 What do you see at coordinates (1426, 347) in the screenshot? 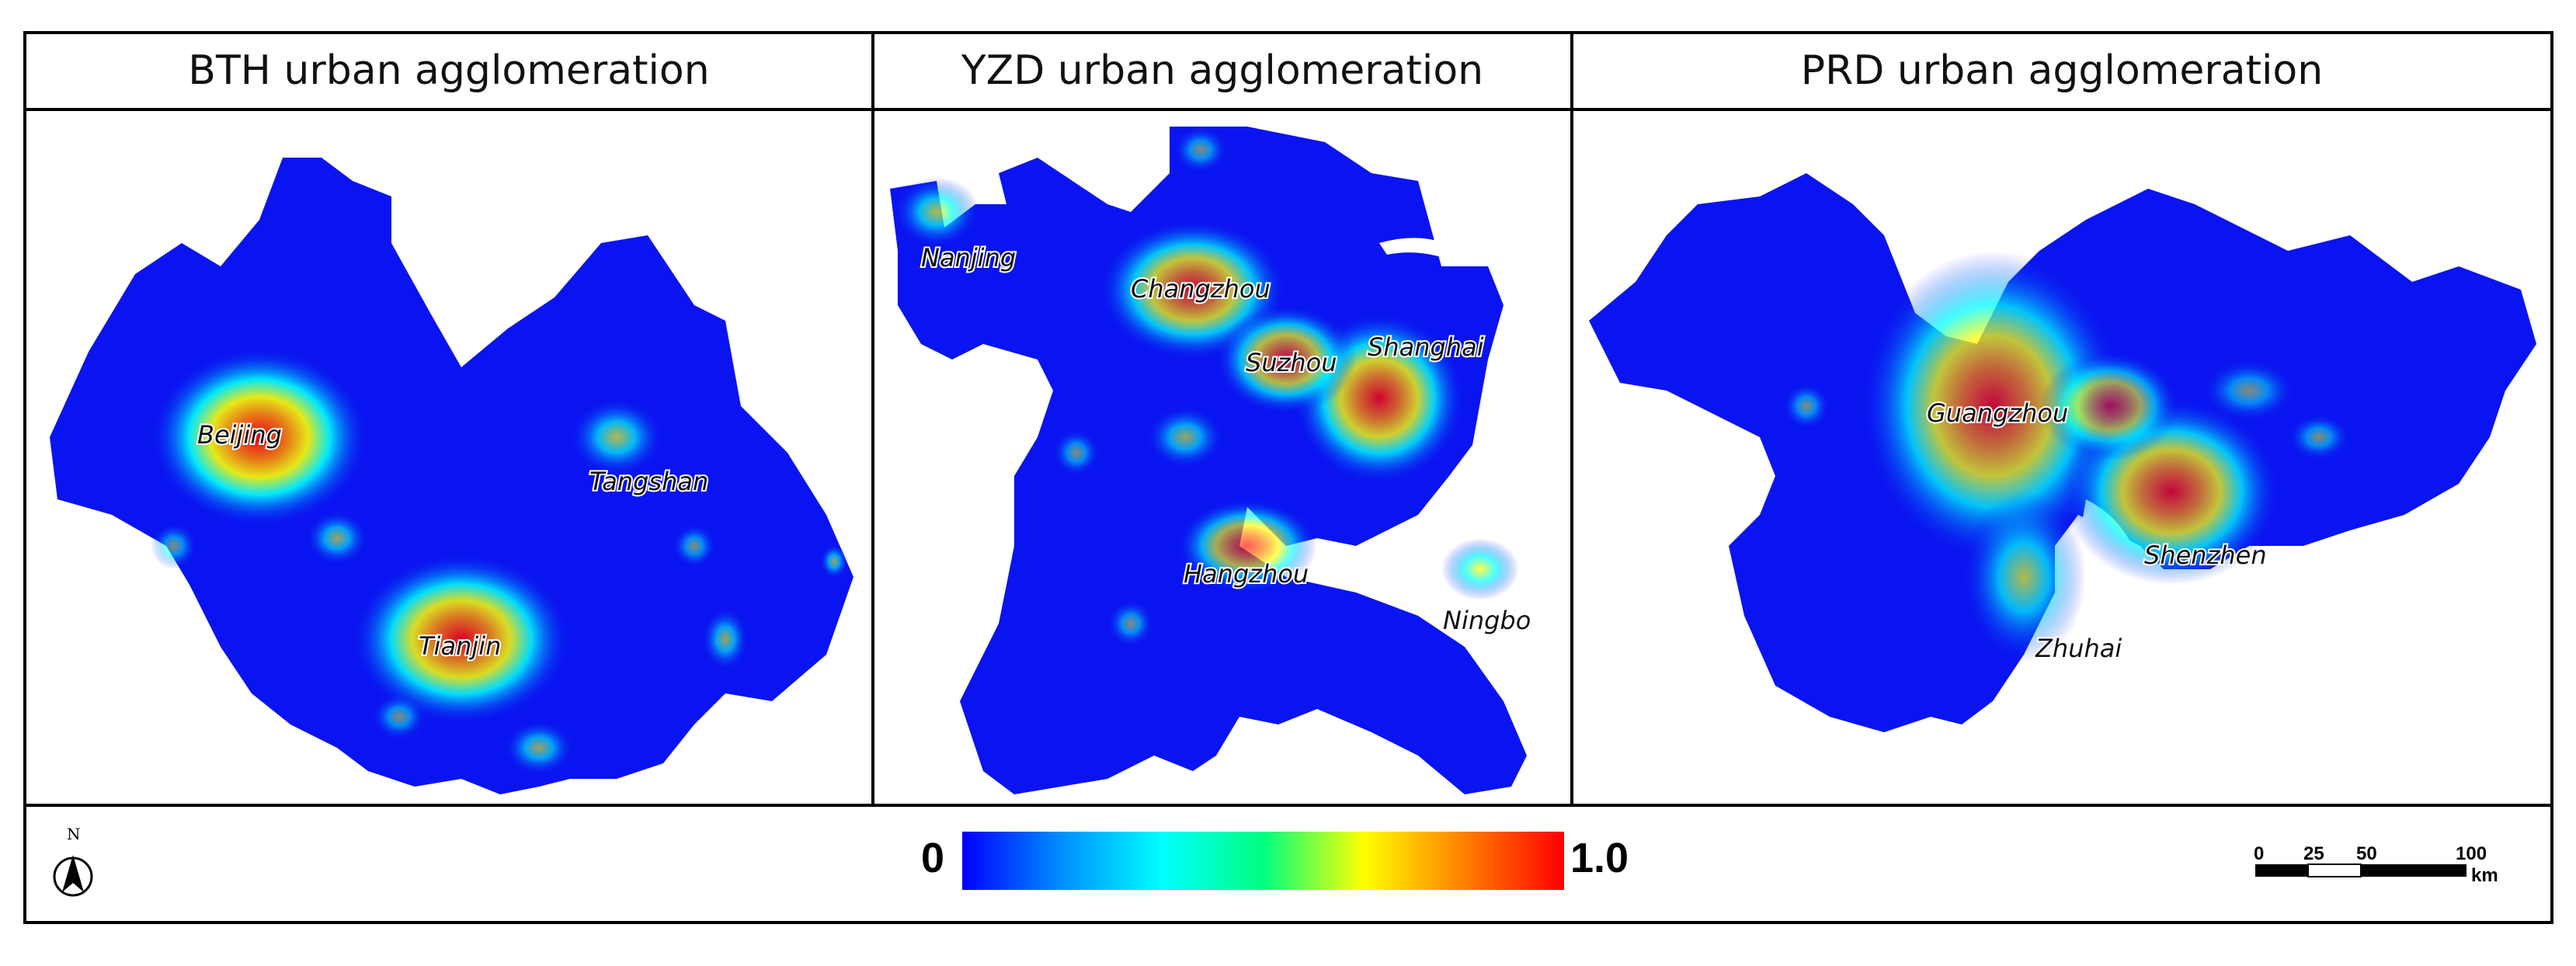
I see `city-label-shanghai: Shanghai` at bounding box center [1426, 347].